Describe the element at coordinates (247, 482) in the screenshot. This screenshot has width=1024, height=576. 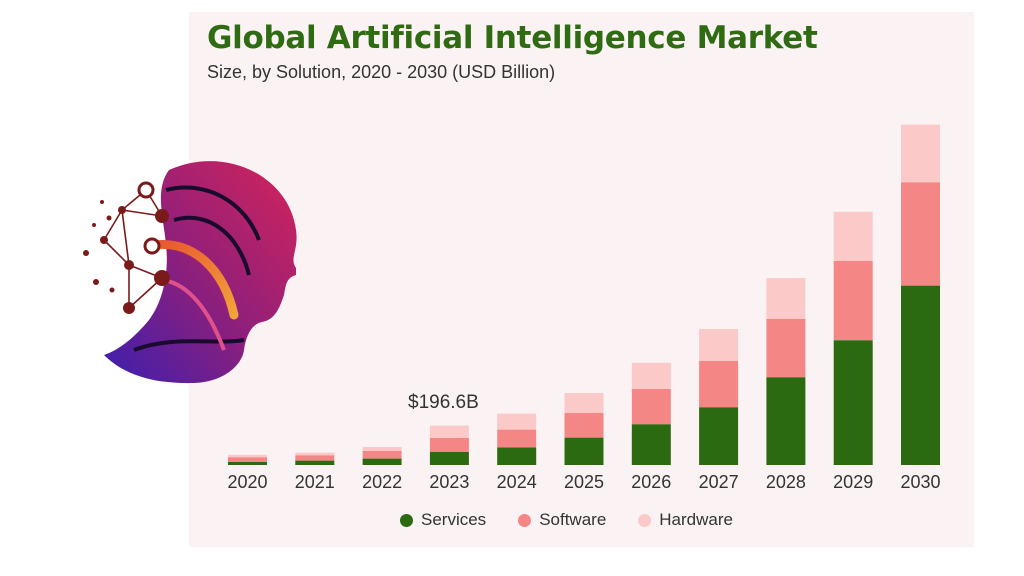
I see `x-tick-label-2020: 2020` at that location.